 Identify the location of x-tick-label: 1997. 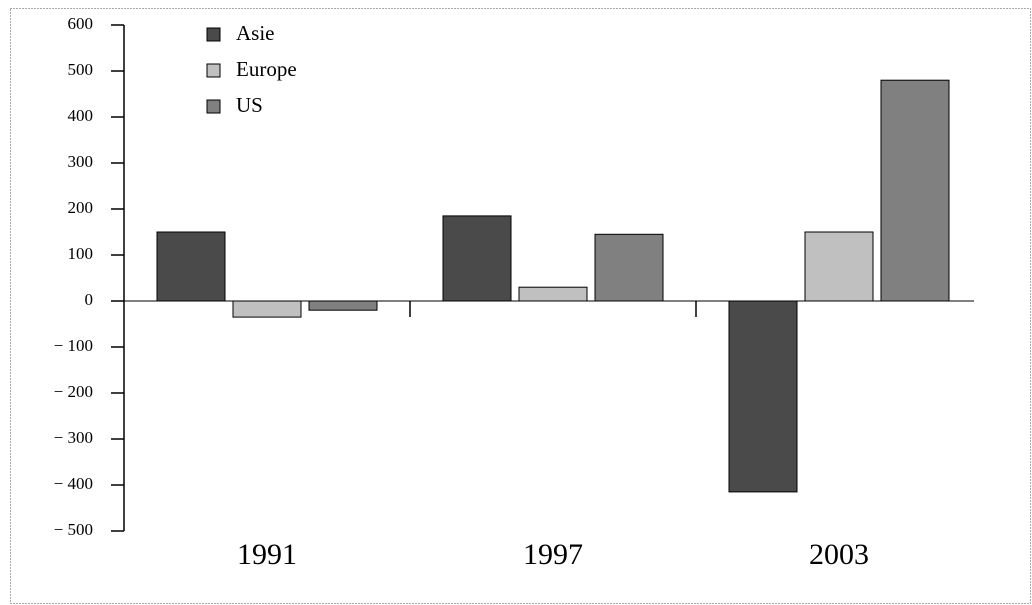
(553, 554).